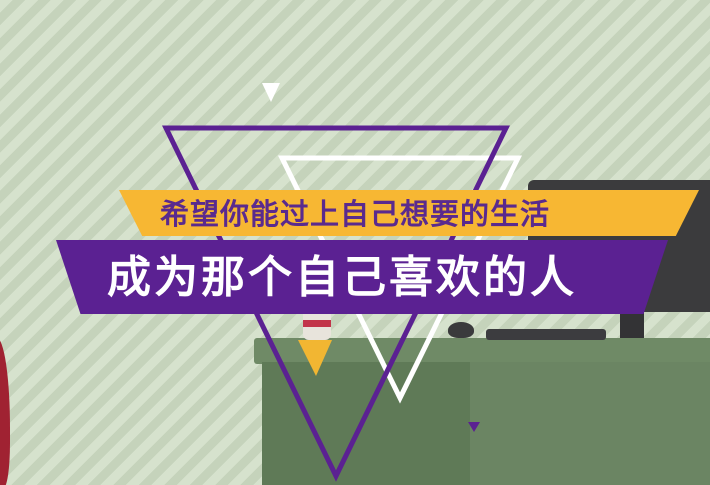  I want to click on mouse-icon, so click(461, 330).